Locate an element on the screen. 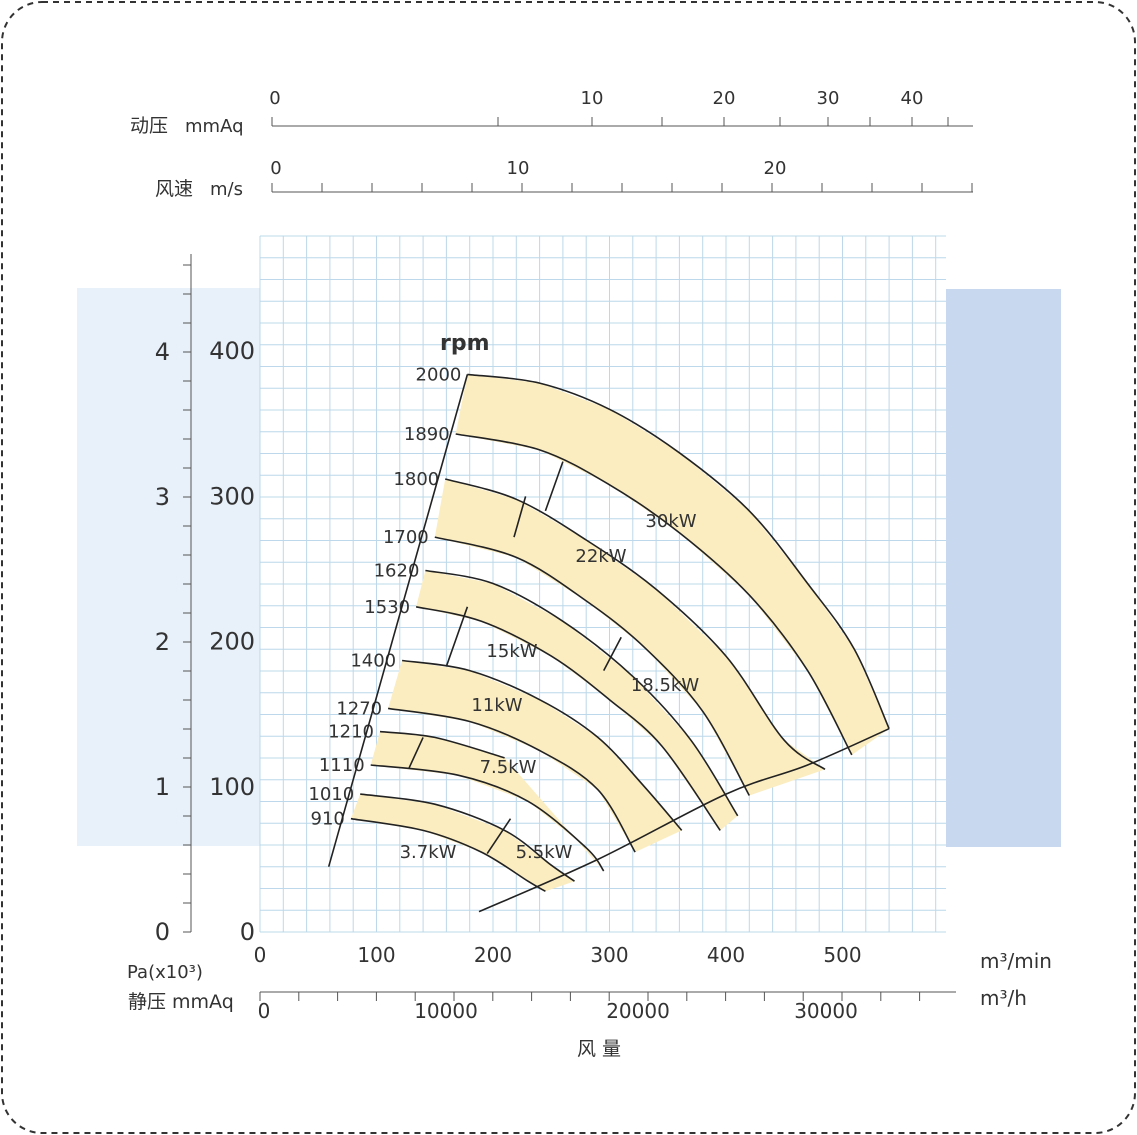  right-boundary is located at coordinates (684, 820).